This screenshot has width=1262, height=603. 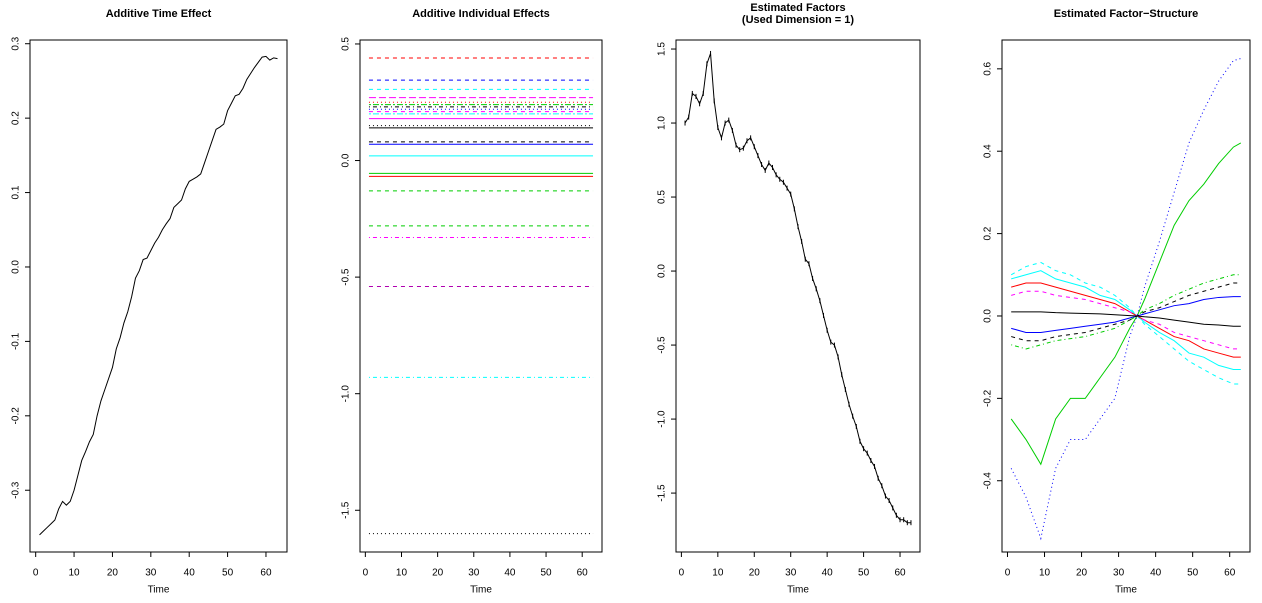 What do you see at coordinates (16, 490) in the screenshot?
I see `y-tick-label: -0.3` at bounding box center [16, 490].